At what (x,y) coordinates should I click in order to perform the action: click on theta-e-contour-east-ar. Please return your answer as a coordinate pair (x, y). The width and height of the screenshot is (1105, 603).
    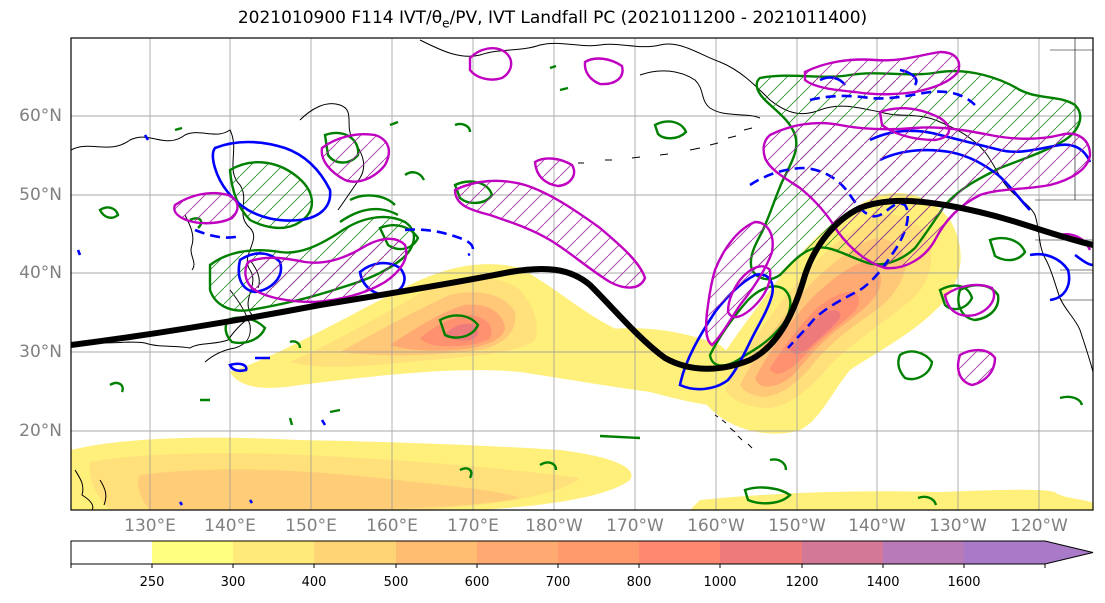
    Looking at the image, I should click on (750, 326).